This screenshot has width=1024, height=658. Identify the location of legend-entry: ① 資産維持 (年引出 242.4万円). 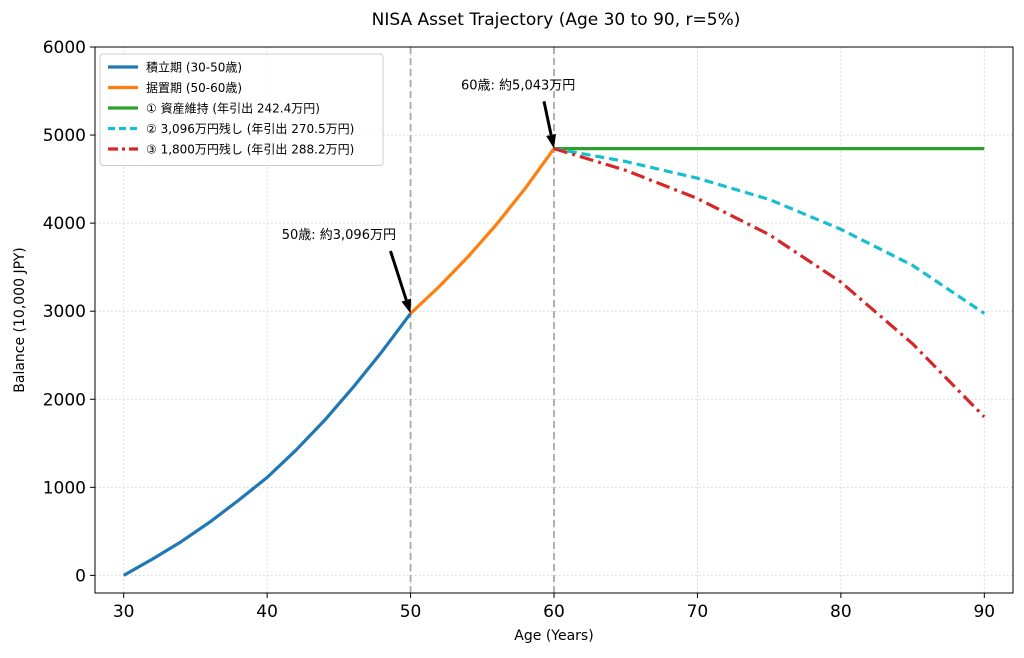
(233, 108).